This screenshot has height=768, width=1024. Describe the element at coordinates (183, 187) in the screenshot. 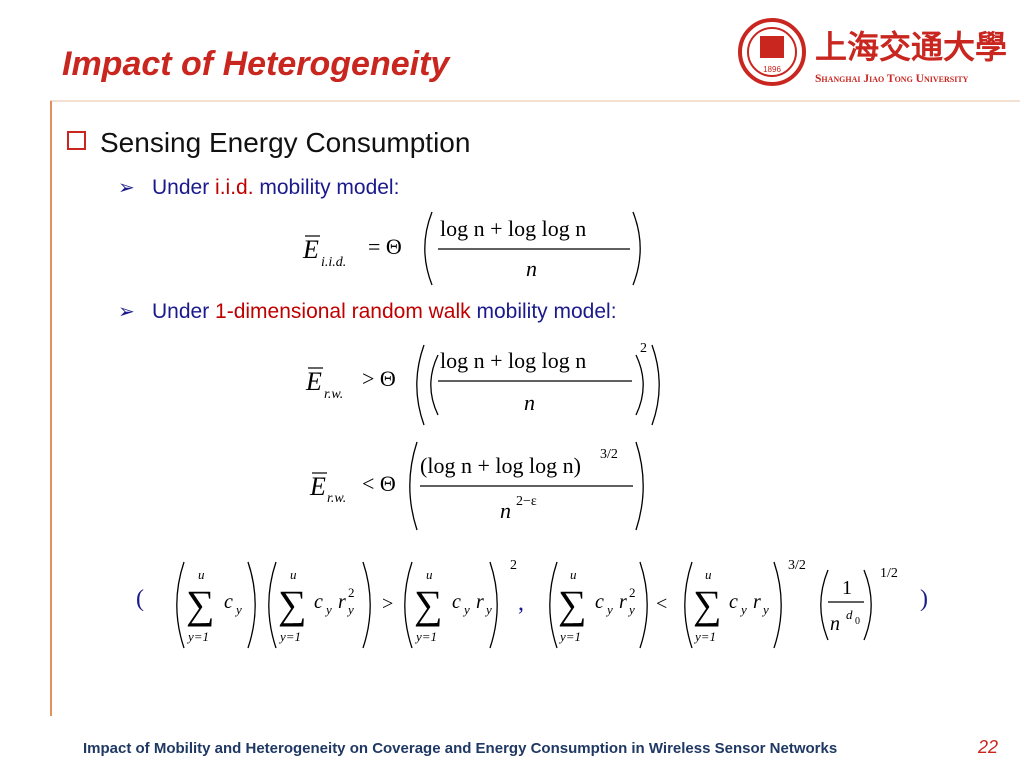

I see `text: Under` at that location.